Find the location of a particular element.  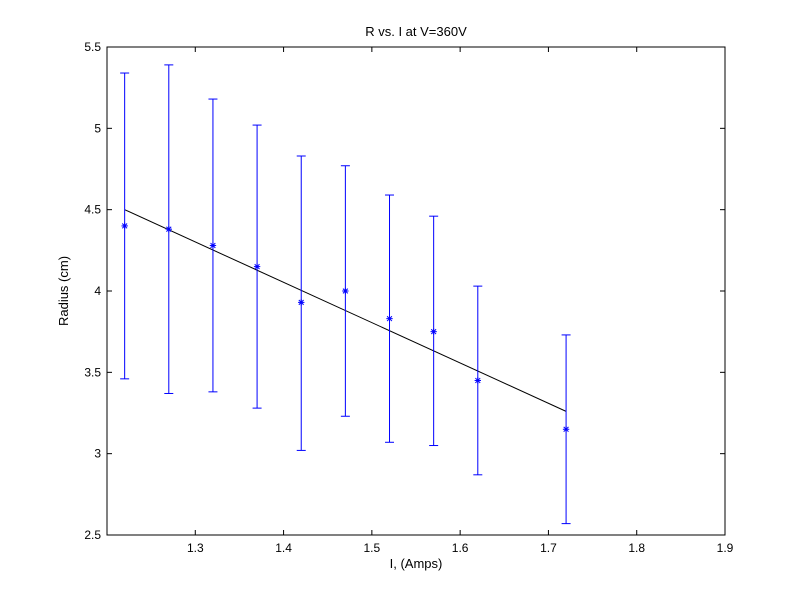

y-tick-label: 3.5 is located at coordinates (92, 372).